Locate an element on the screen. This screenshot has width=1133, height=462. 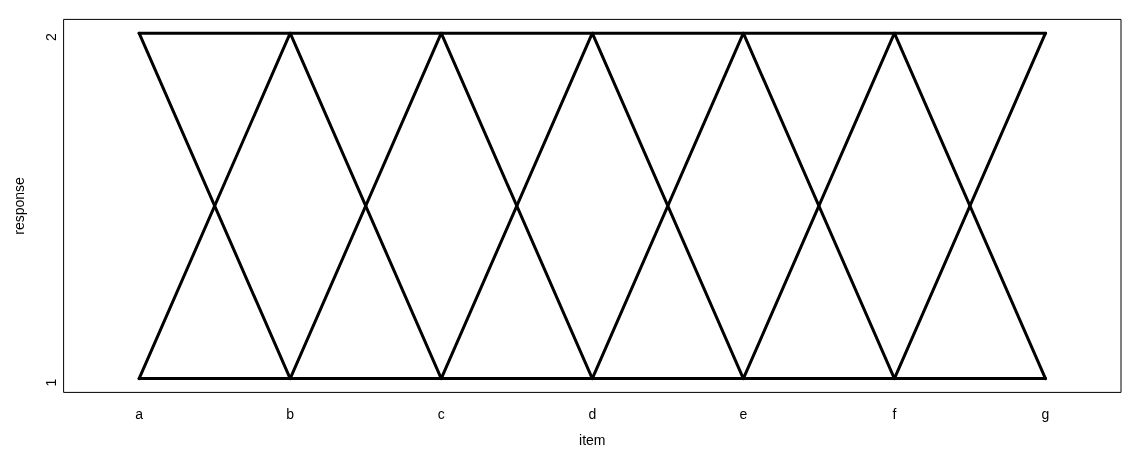
x-tick-label: g is located at coordinates (1045, 413).